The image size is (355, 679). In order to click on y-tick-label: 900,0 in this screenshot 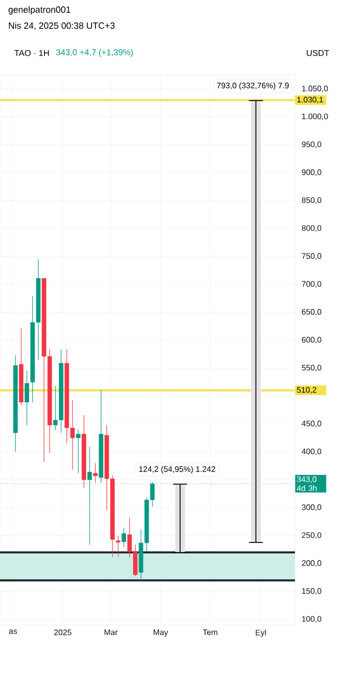, I will do `click(312, 172)`.